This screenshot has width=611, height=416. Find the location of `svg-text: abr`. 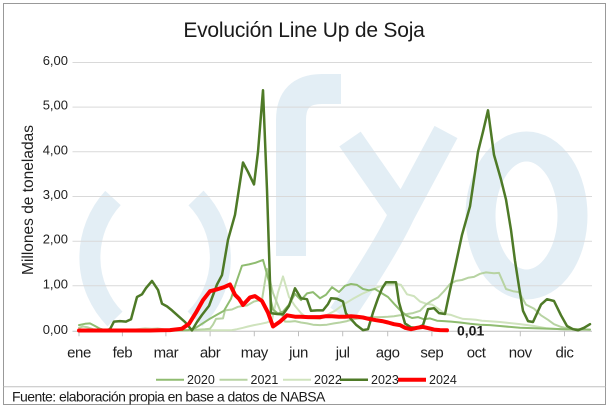

svg-text: abr is located at coordinates (210, 353).